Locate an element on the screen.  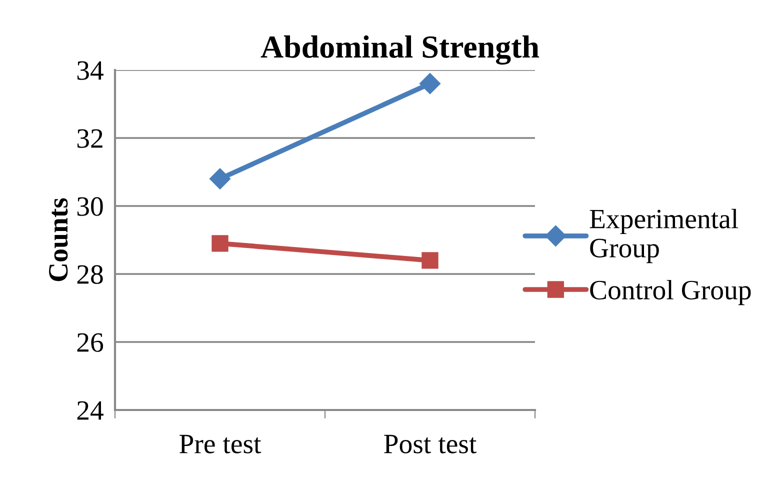
x-tick-label: Post test is located at coordinates (430, 444).